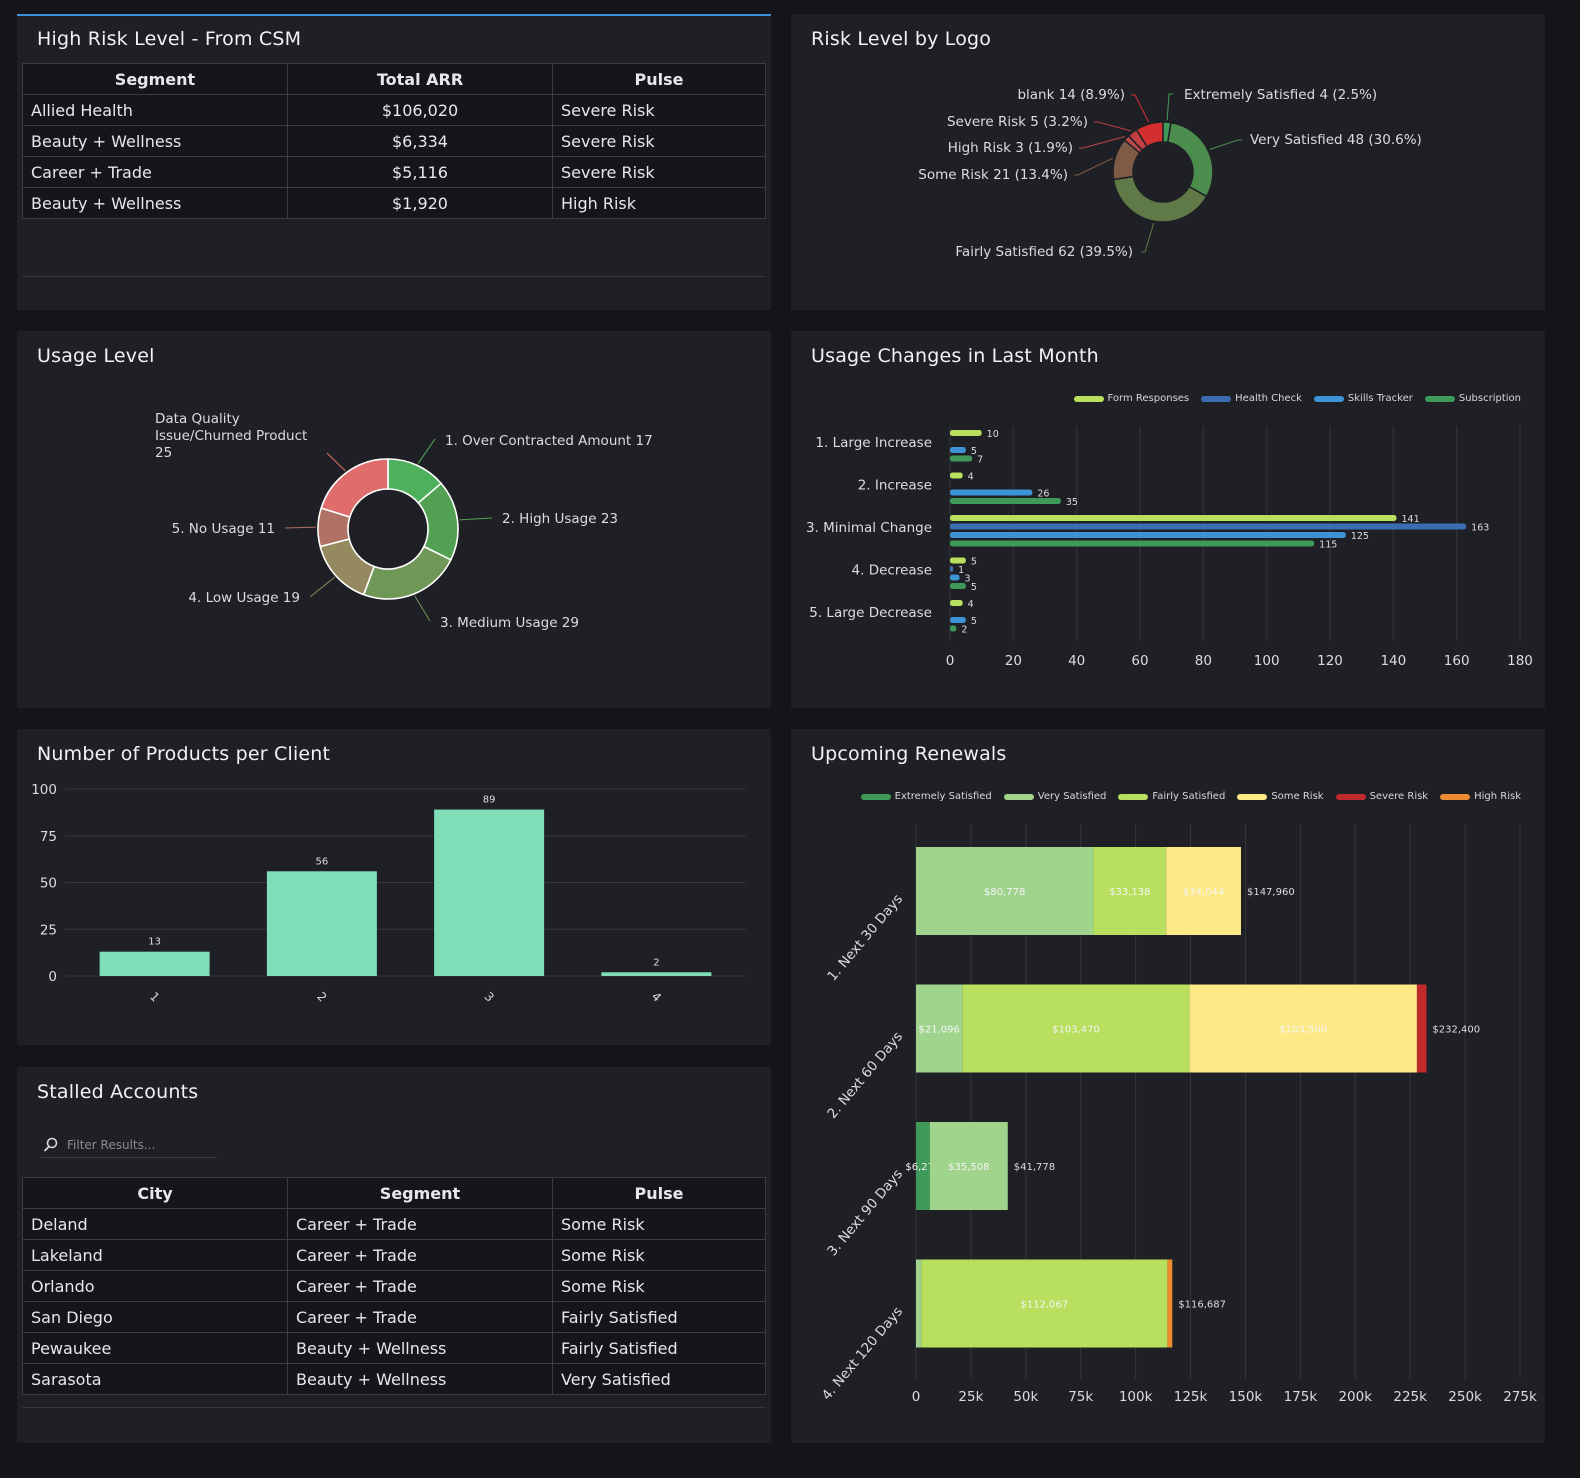 The height and width of the screenshot is (1478, 1580). What do you see at coordinates (155, 203) in the screenshot?
I see `cell-segment: Beauty + Wellness` at bounding box center [155, 203].